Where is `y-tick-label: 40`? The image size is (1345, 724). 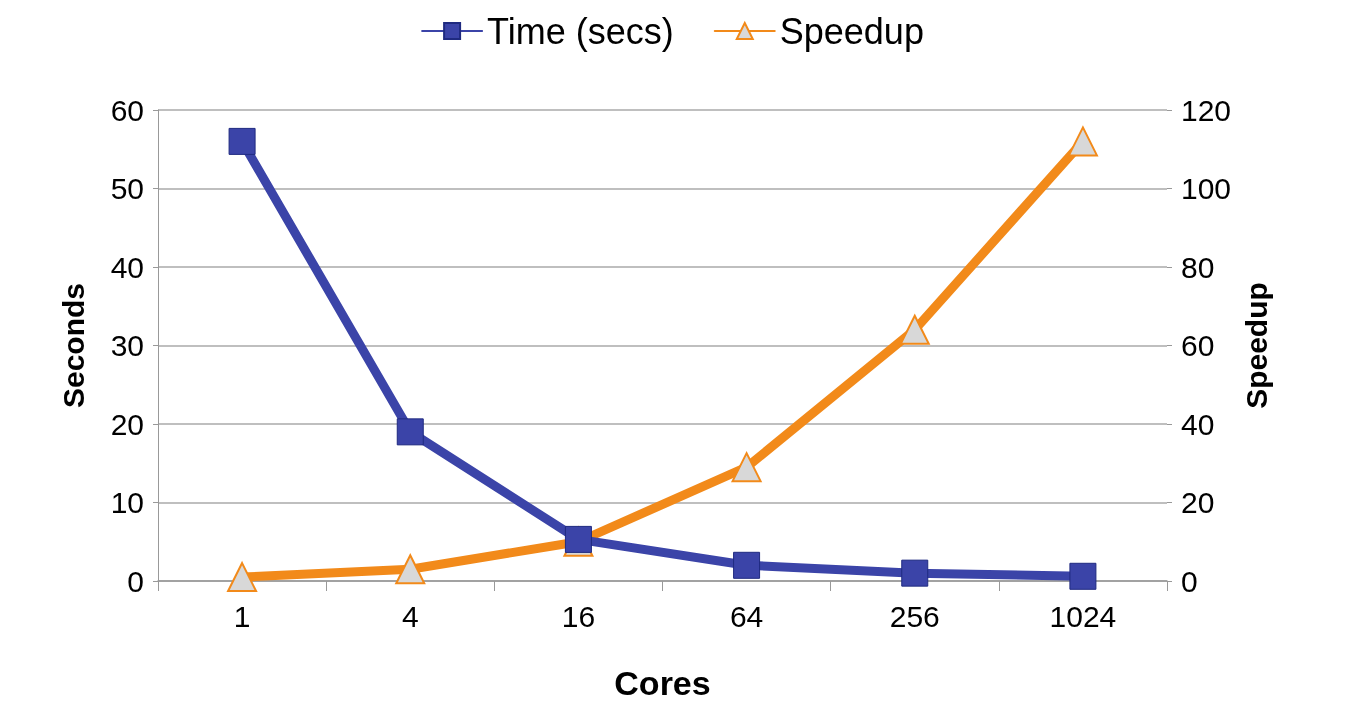
y-tick-label: 40 is located at coordinates (127, 267).